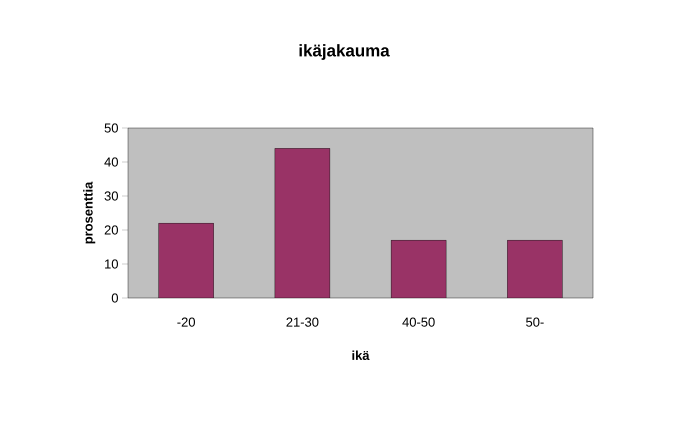 Image resolution: width=688 pixels, height=426 pixels. Describe the element at coordinates (345, 52) in the screenshot. I see `chart-title: ikäjakauma` at that location.